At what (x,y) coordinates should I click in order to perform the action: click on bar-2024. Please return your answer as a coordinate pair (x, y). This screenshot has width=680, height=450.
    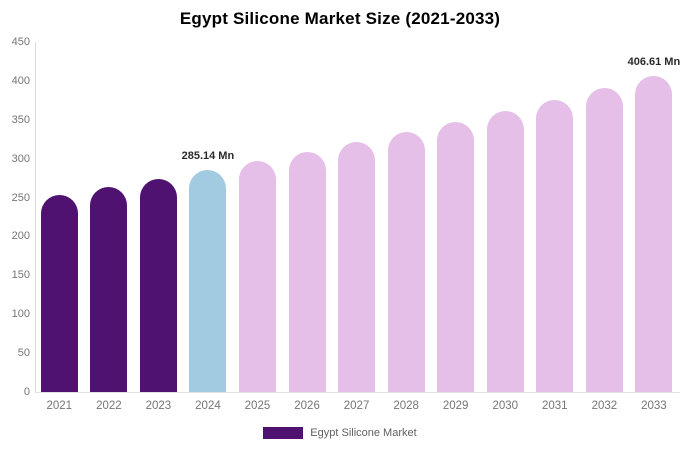
    Looking at the image, I should click on (208, 281).